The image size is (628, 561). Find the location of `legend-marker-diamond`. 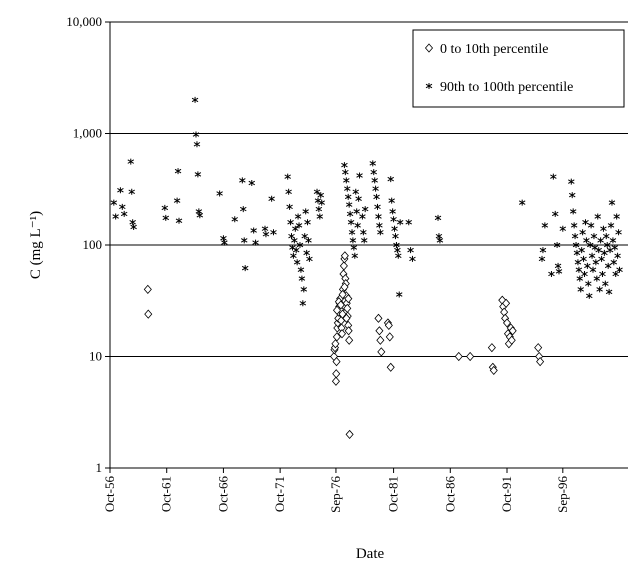

legend-marker-diamond is located at coordinates (429, 48).